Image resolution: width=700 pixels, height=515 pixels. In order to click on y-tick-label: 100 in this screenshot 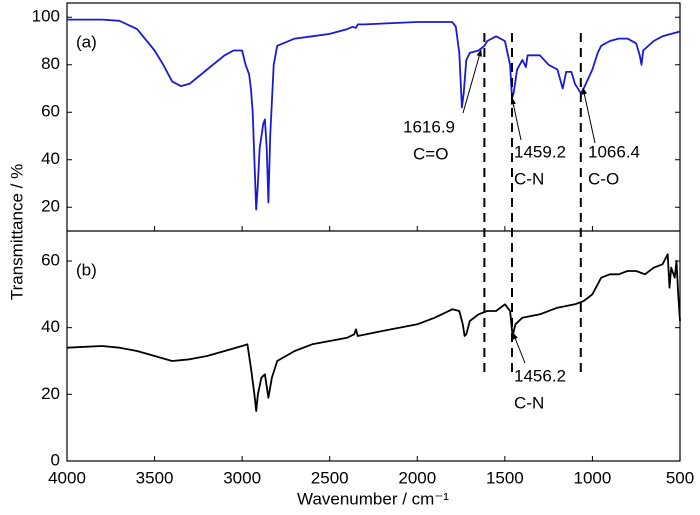, I will do `click(46, 16)`.